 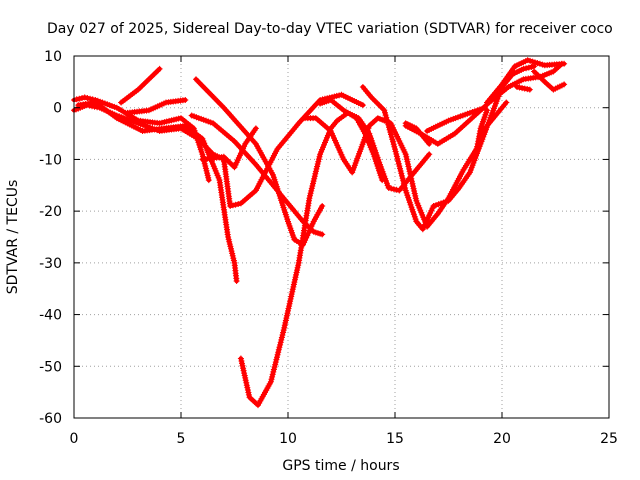 I want to click on y-tick-label: -30, so click(x=50, y=264).